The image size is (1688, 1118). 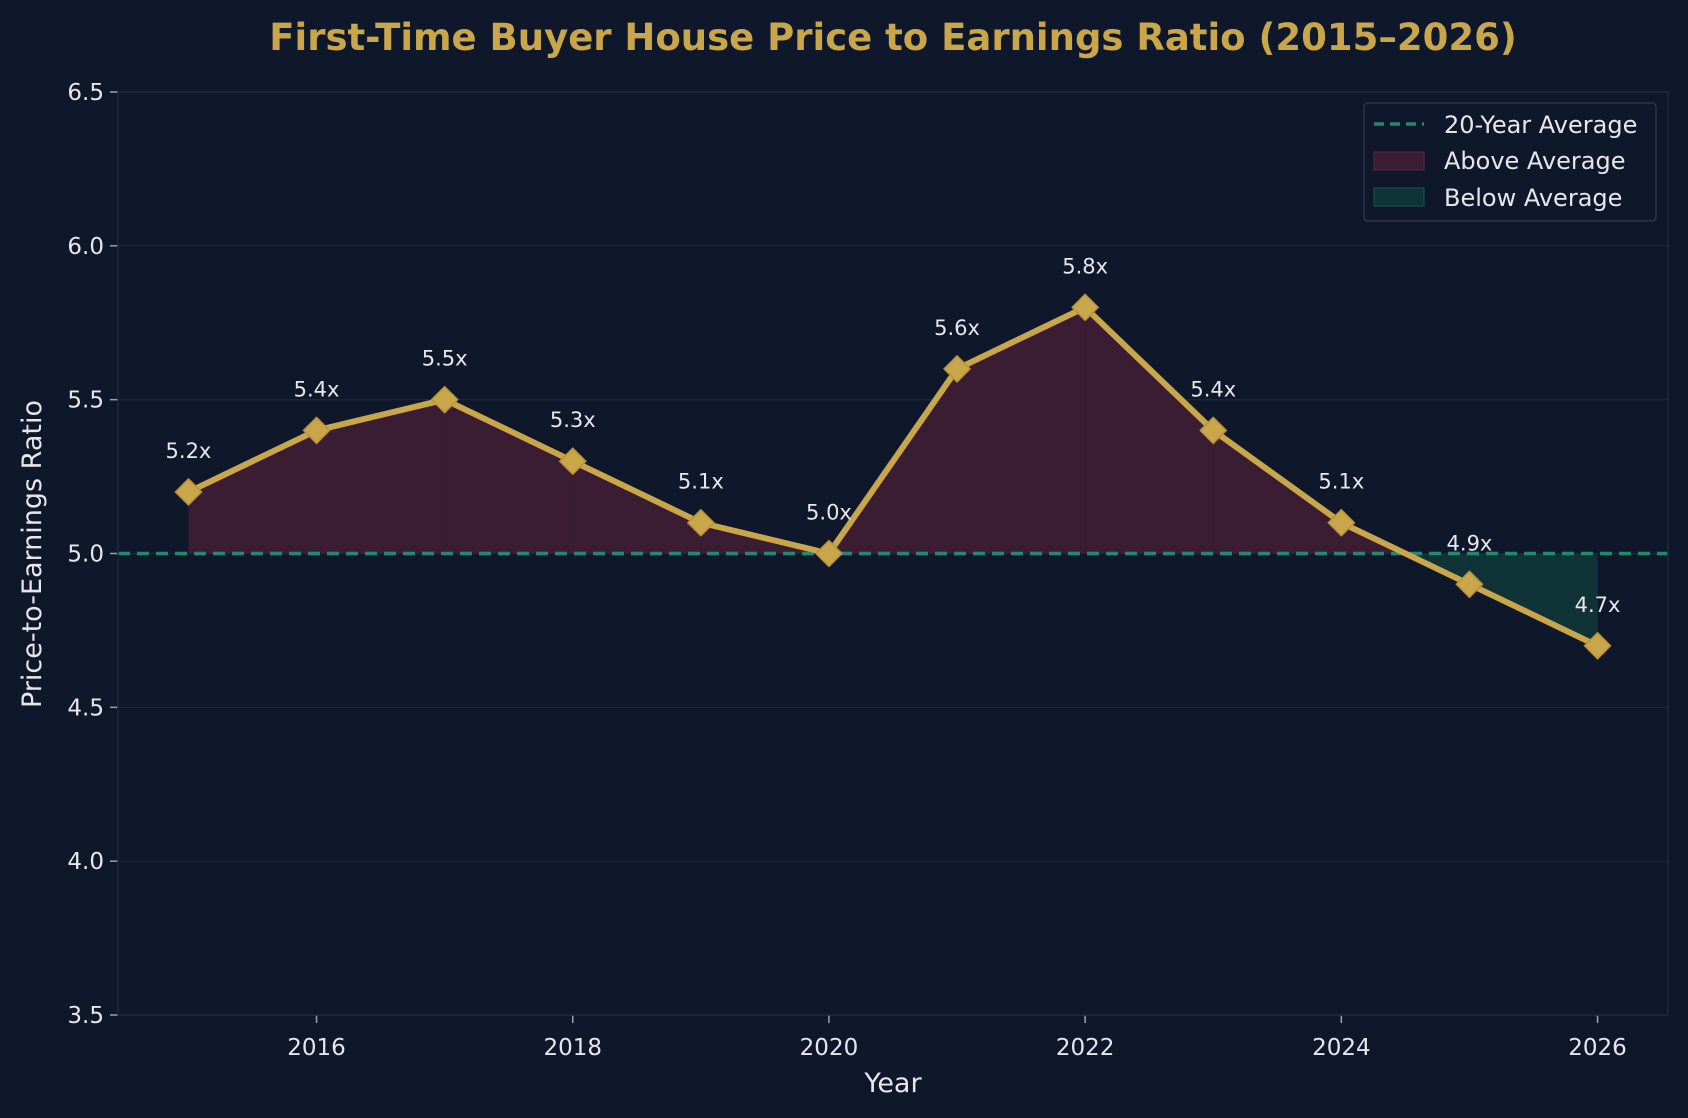 What do you see at coordinates (85, 93) in the screenshot?
I see `y-tick-label: 6.5` at bounding box center [85, 93].